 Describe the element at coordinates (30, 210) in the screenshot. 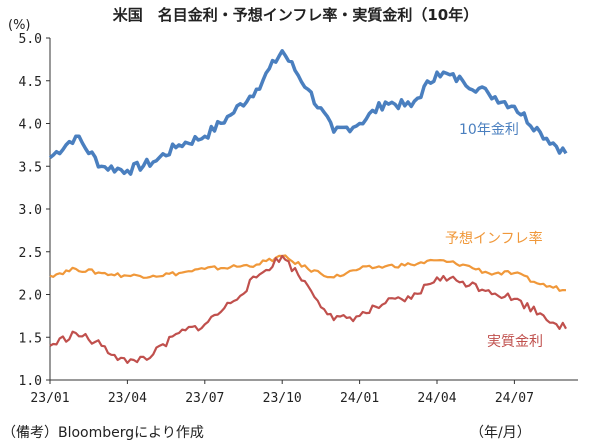

I see `y-tick-label: 3.0` at that location.